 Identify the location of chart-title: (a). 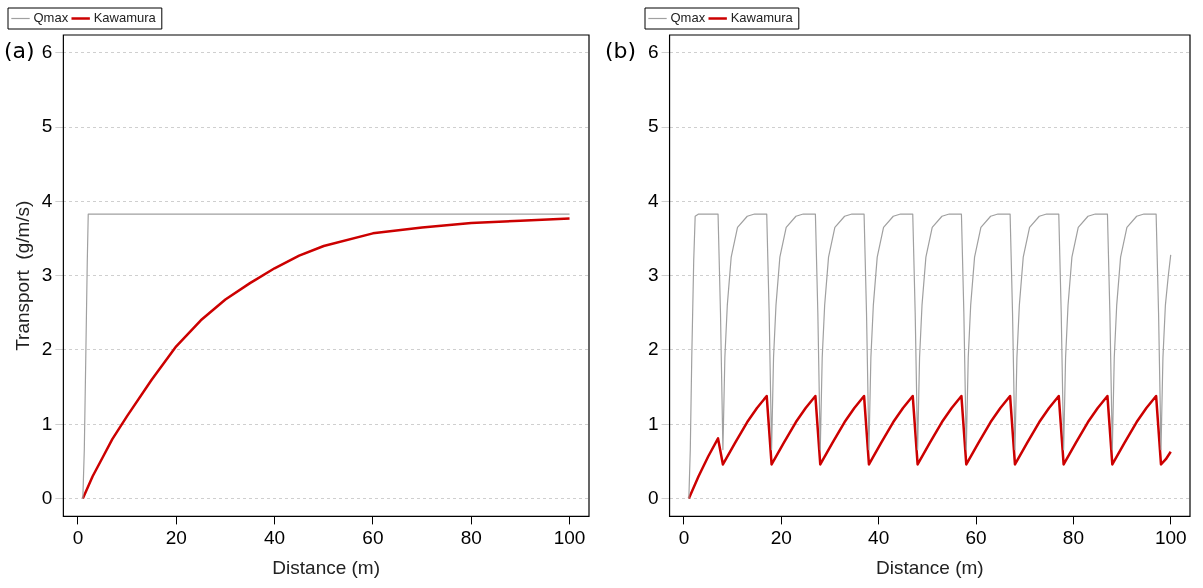
(19, 50).